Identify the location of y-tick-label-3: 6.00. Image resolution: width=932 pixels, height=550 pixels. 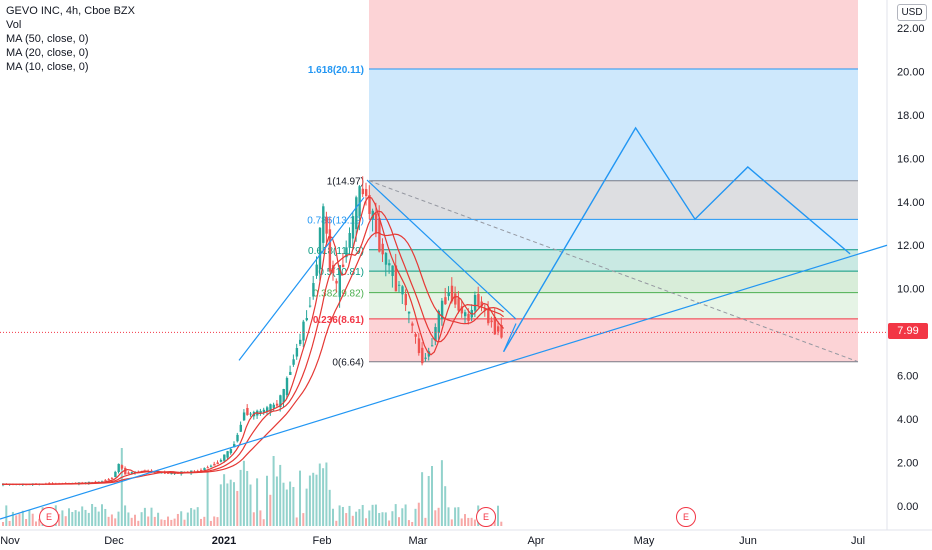
(907, 377).